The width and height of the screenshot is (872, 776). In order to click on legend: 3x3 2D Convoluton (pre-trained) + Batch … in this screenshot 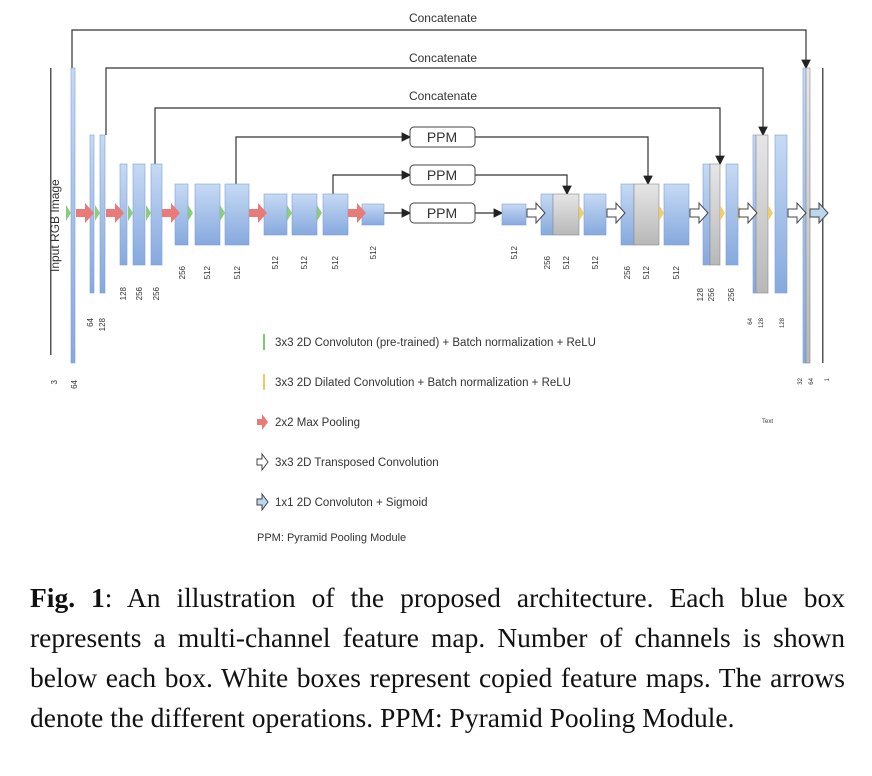, I will do `click(426, 423)`.